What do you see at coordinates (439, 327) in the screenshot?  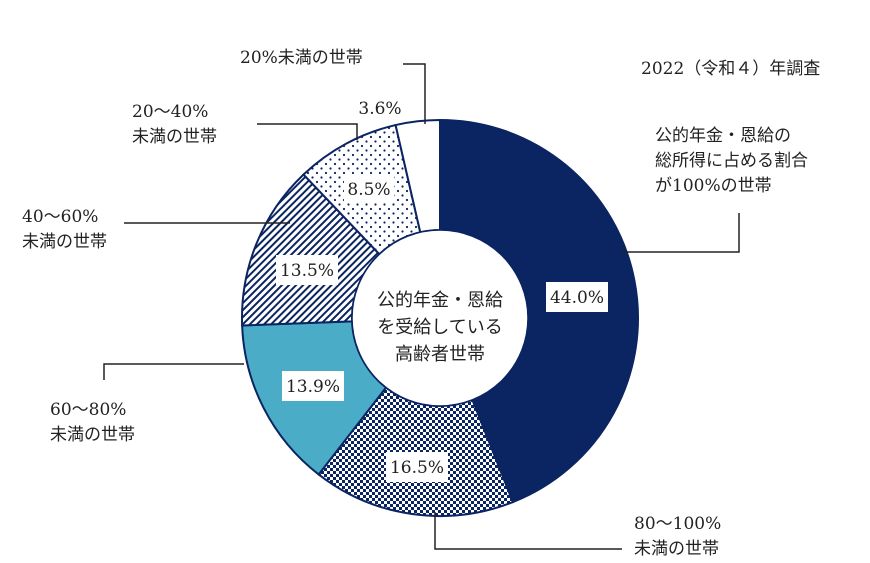 I see `center-label-line-2: を受給している` at bounding box center [439, 327].